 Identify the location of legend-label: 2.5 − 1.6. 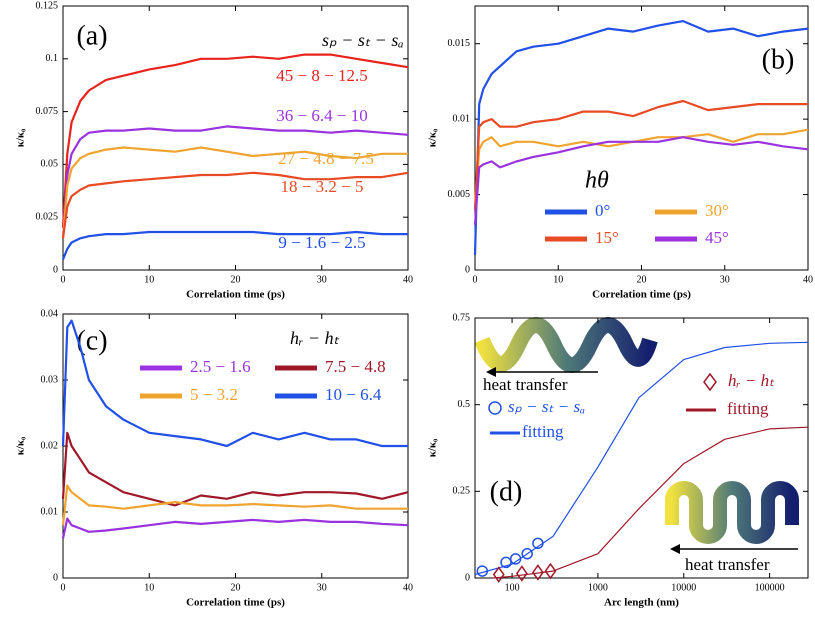
(220, 366).